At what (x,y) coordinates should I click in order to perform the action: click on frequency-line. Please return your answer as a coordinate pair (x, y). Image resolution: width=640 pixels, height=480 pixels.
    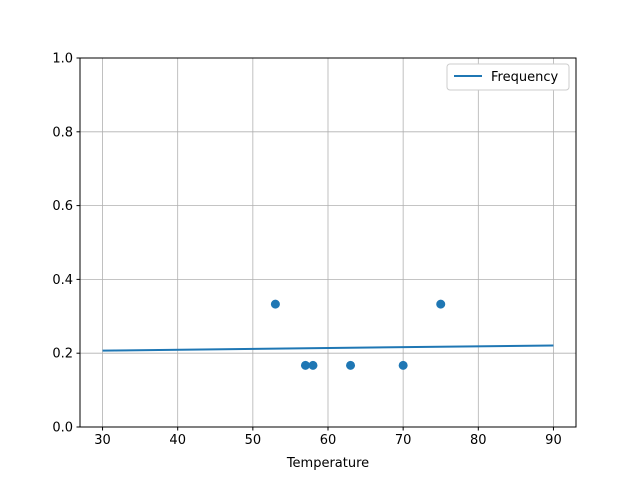
    Looking at the image, I should click on (328, 348).